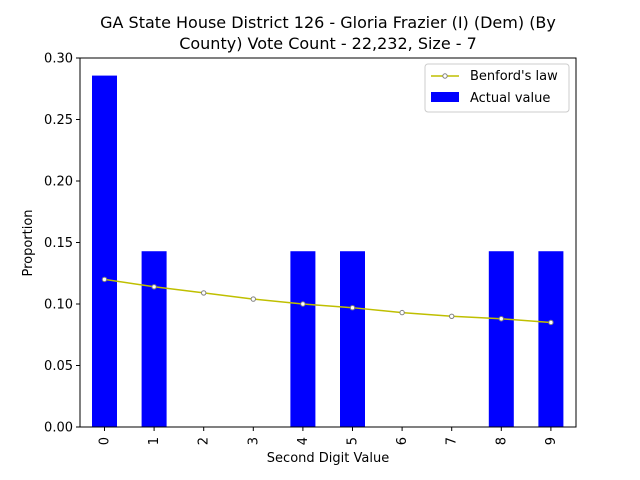 The image size is (640, 480). What do you see at coordinates (328, 436) in the screenshot?
I see `x-axis-ticks: 0 1 2 3 4 5 6 7 8 9` at bounding box center [328, 436].